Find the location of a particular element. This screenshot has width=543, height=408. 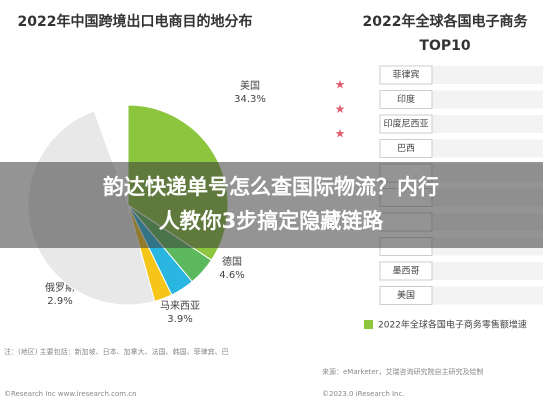

slice-label: 34.3% is located at coordinates (250, 99).